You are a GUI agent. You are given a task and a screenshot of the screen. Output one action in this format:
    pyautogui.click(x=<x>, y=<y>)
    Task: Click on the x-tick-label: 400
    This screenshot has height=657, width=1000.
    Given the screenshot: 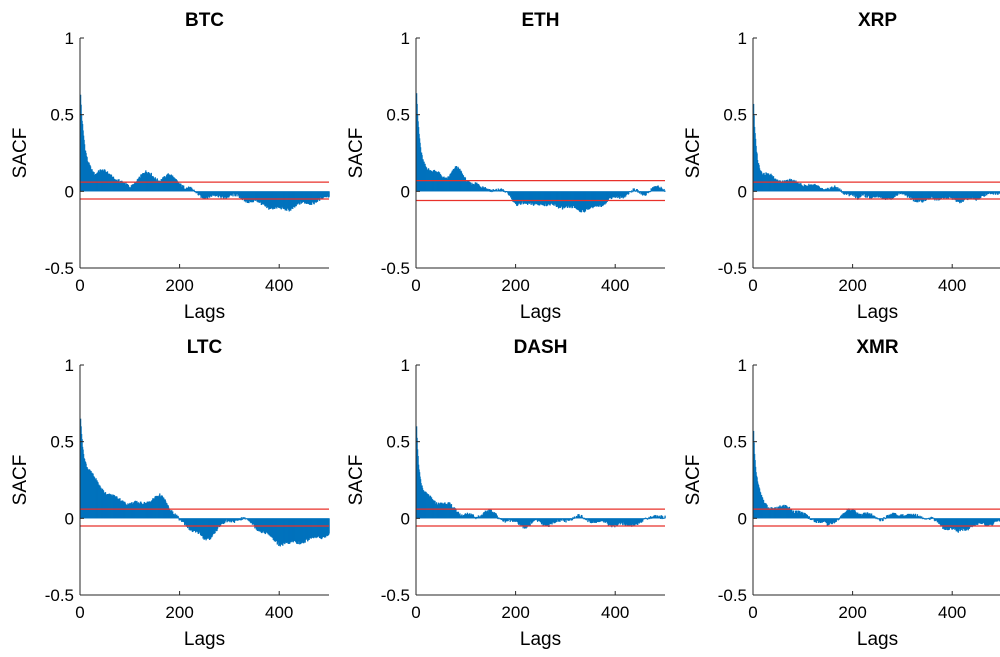 What is the action you would take?
    pyautogui.click(x=952, y=612)
    